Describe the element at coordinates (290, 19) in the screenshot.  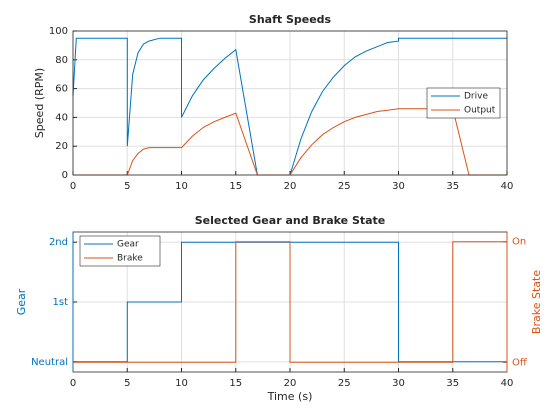
I see `chart-title: Shaft Speeds` at that location.